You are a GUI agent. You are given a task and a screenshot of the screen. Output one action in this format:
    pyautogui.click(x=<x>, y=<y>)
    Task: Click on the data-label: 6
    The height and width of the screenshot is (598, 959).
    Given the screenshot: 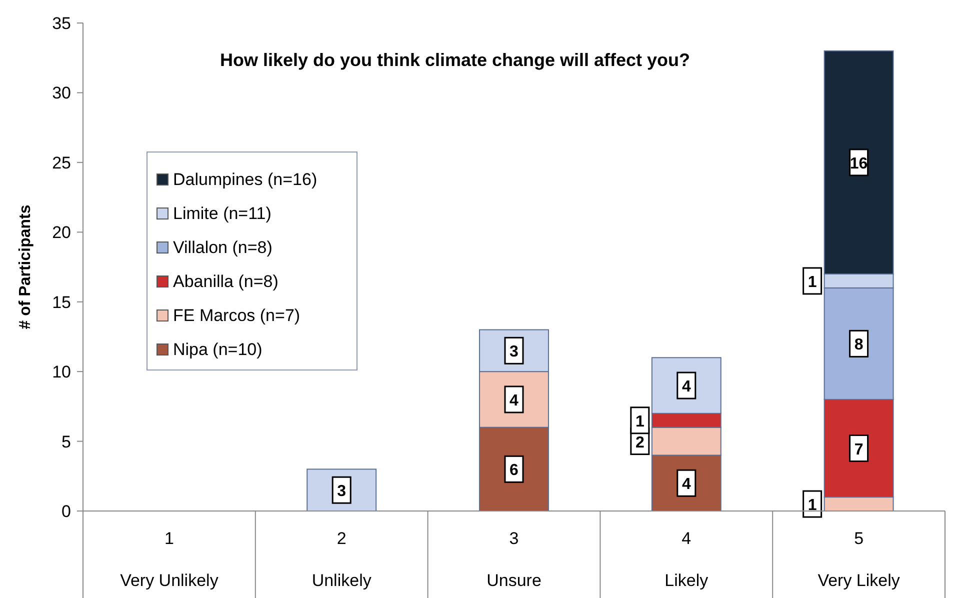 What is the action you would take?
    pyautogui.click(x=514, y=471)
    